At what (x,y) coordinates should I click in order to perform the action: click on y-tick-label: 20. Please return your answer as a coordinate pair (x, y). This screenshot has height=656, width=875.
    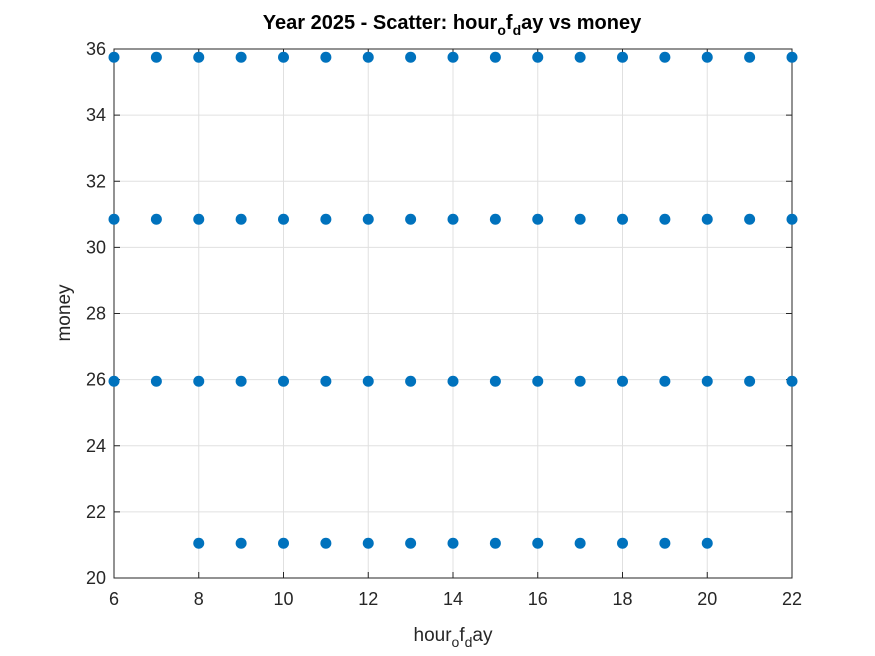
    Looking at the image, I should click on (96, 578).